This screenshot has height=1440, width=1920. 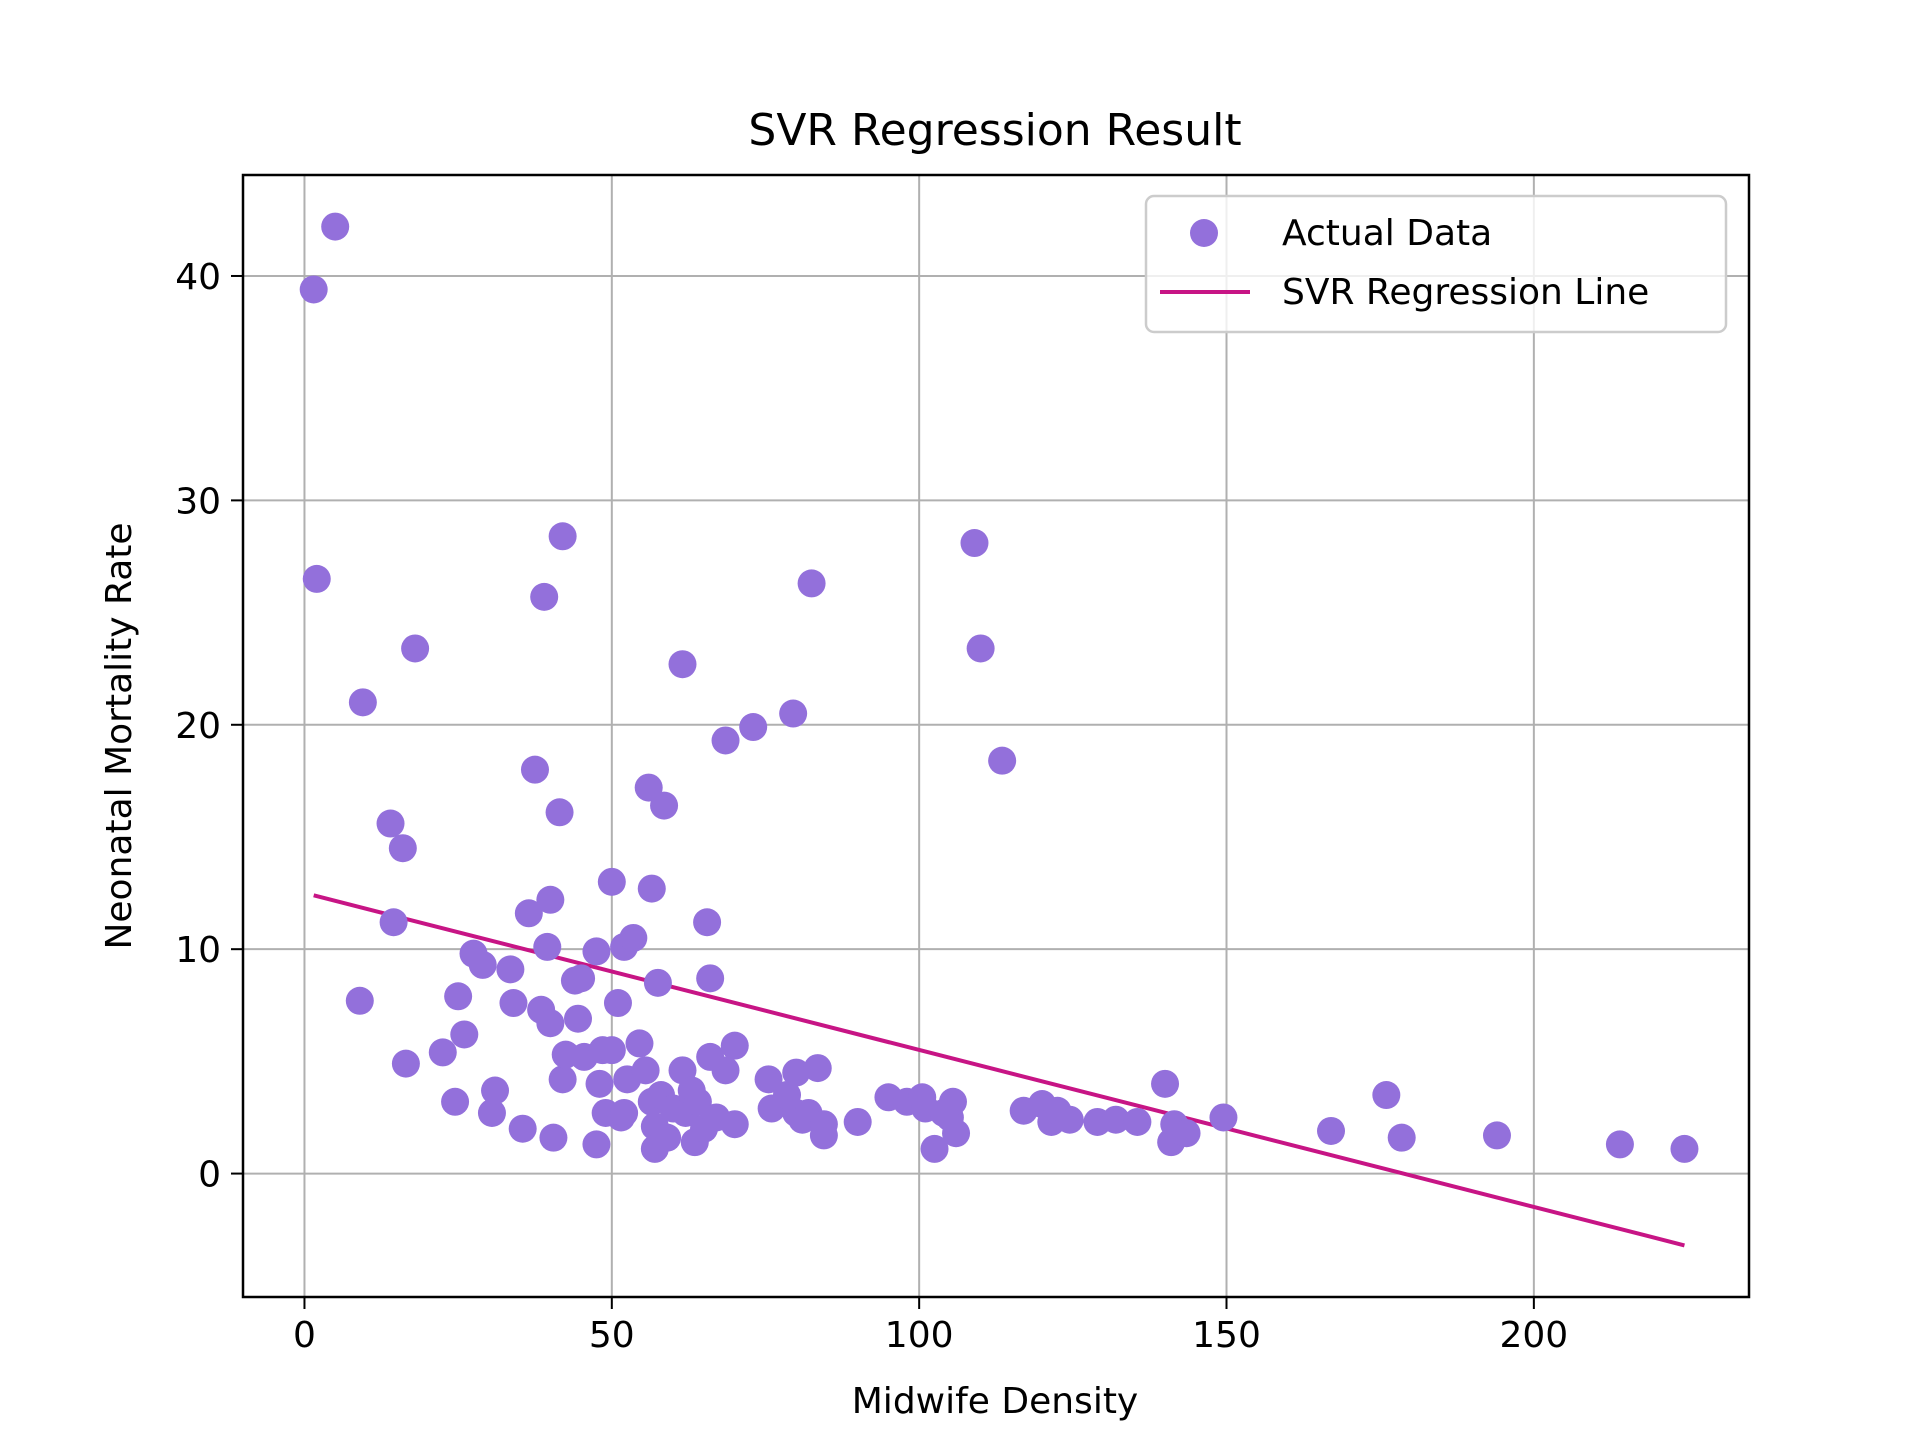 I want to click on y-axis-ticks: 0 10 20 30 40, so click(x=209, y=726).